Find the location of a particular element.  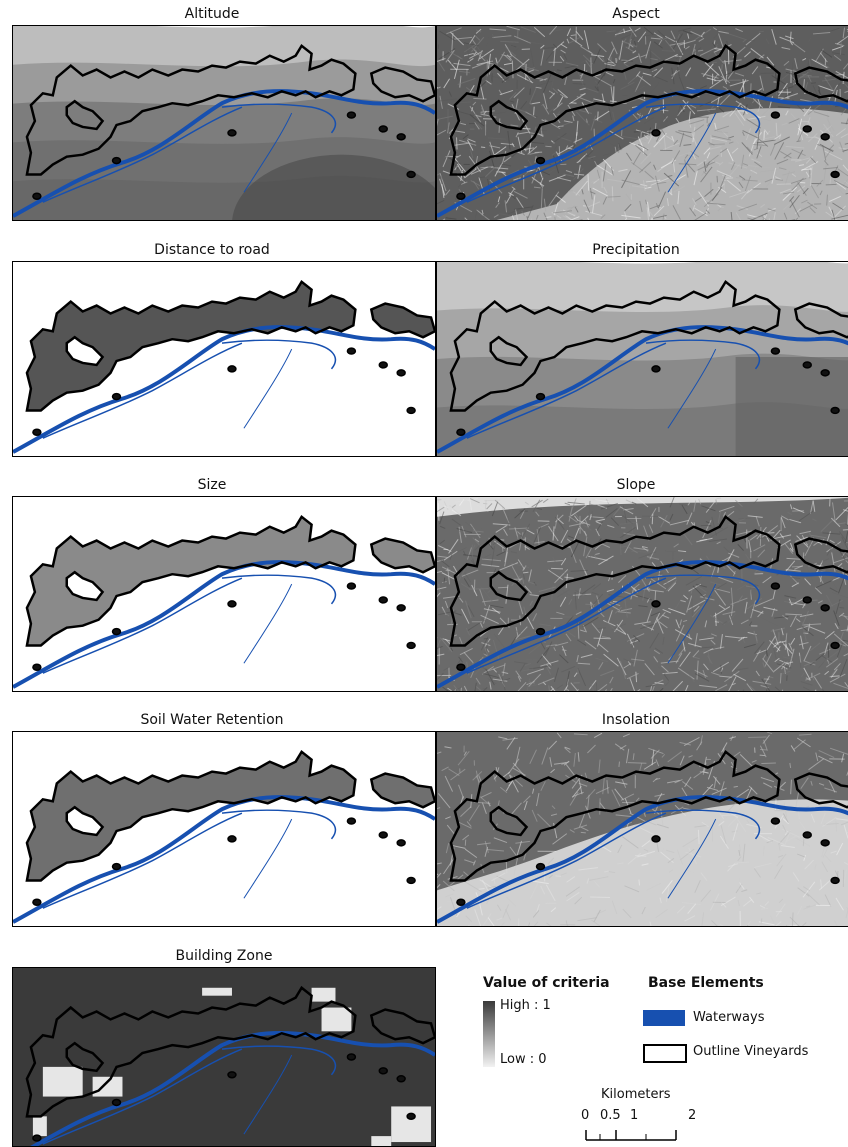

map-aspect is located at coordinates (642, 123).